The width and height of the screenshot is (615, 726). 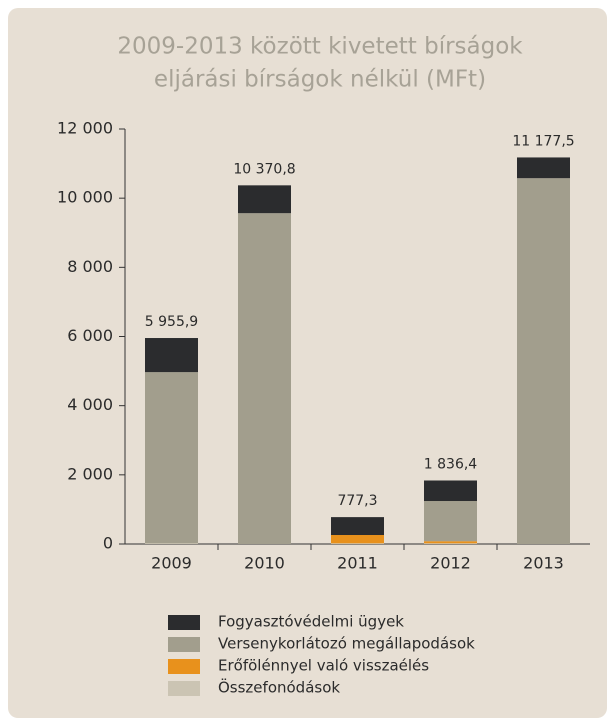 What do you see at coordinates (85, 197) in the screenshot?
I see `y-tick-label: 10 000` at bounding box center [85, 197].